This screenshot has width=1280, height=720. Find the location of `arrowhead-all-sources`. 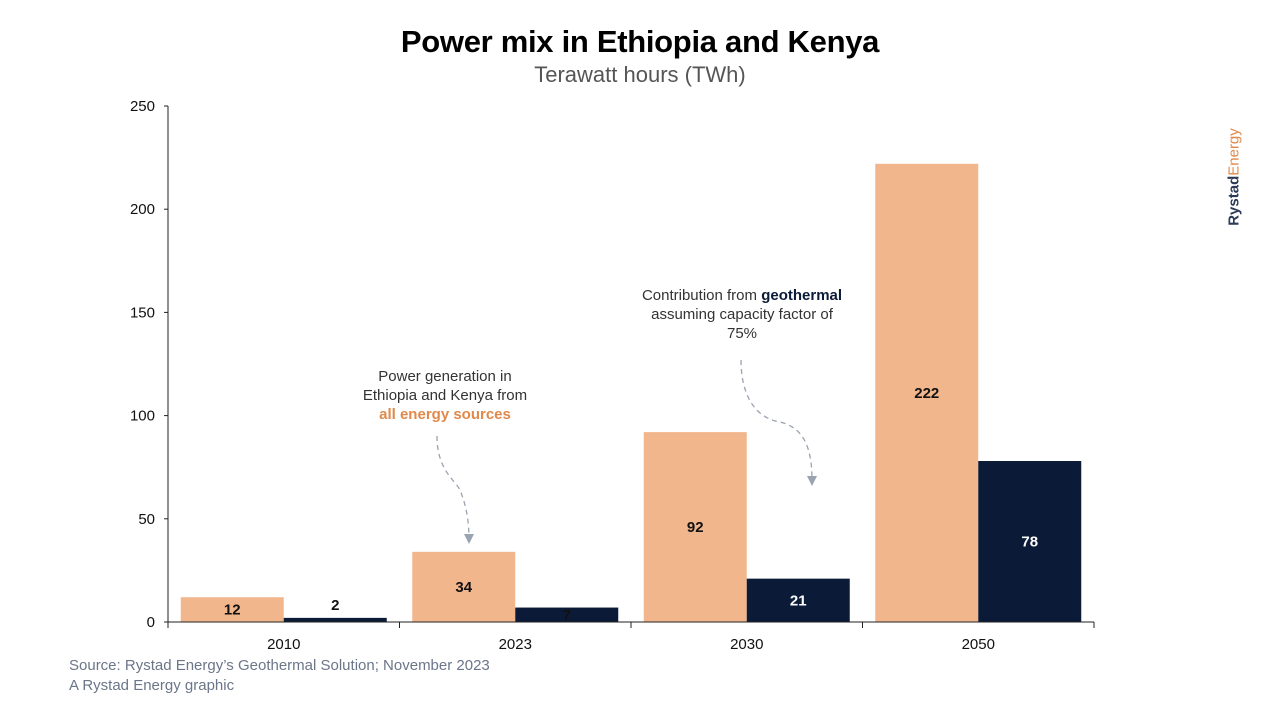

arrowhead-all-sources is located at coordinates (469, 539).